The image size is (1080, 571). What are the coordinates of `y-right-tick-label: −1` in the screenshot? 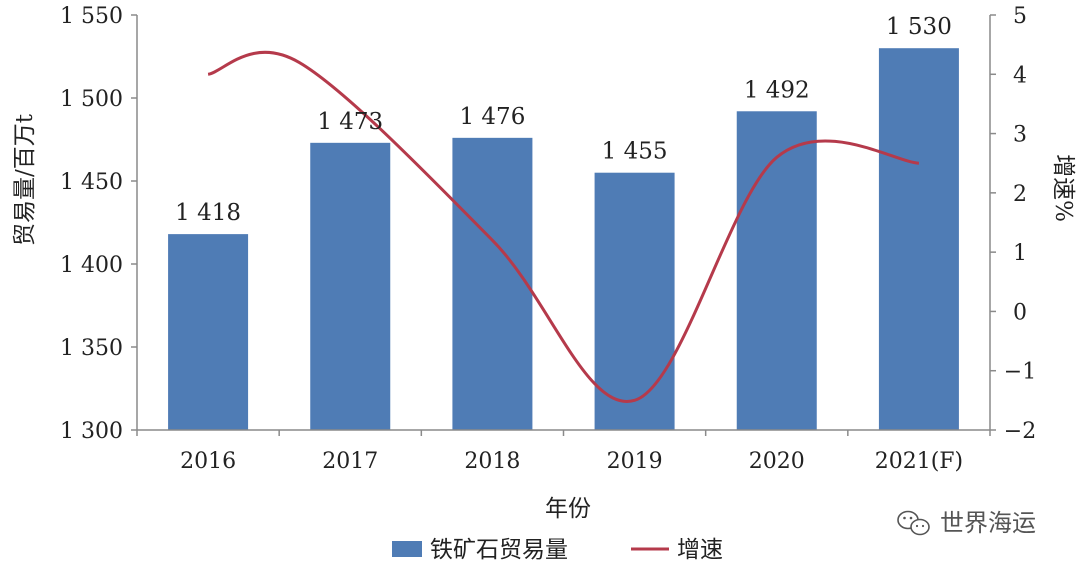 It's located at (1020, 372).